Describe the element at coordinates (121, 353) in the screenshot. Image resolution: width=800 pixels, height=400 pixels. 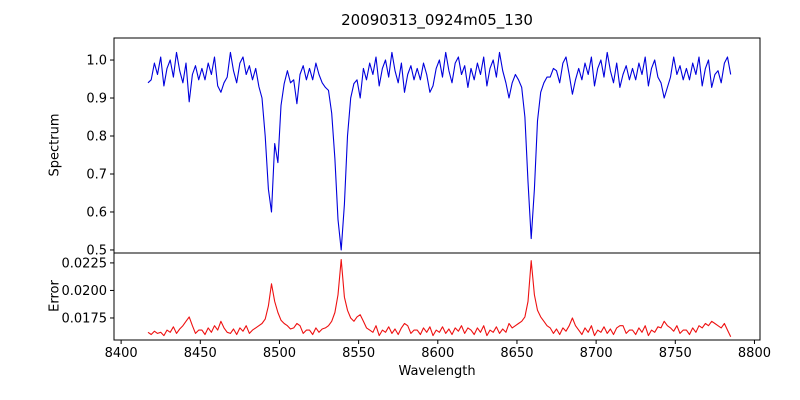
I see `x-tick-label: 8400` at that location.